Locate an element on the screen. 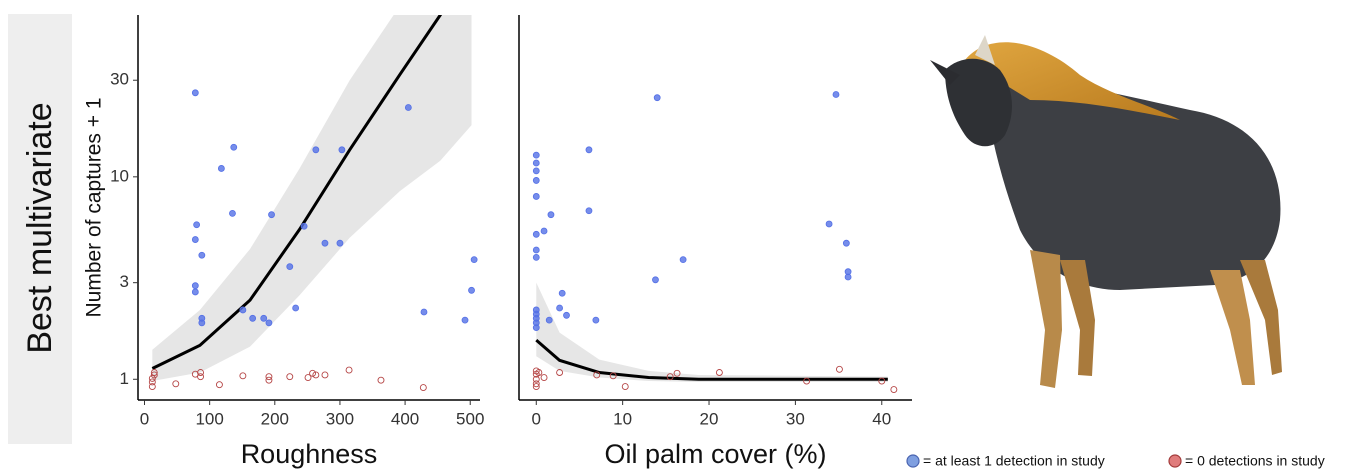 This screenshot has width=1363, height=472. x-tick-label: 200 is located at coordinates (275, 418).